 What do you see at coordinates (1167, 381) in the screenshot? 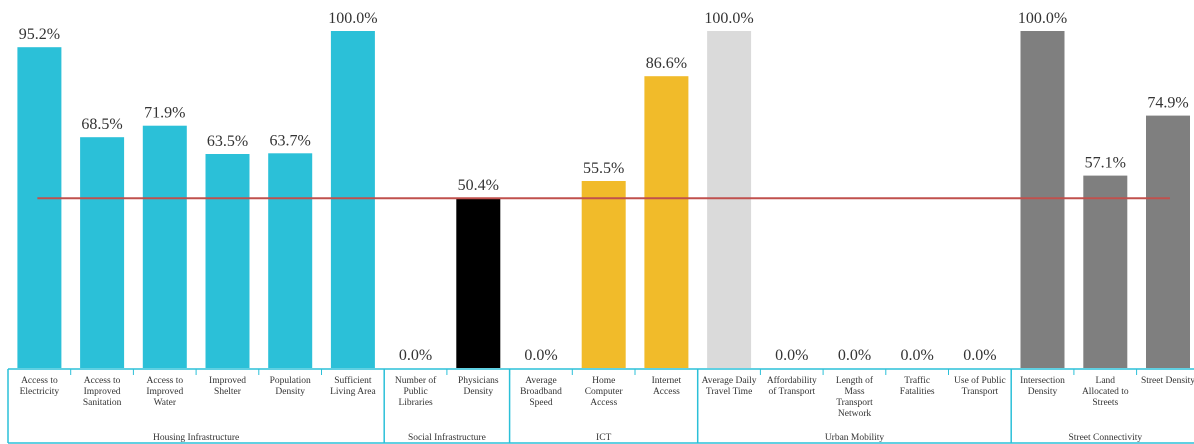
I see `category-label: Street Density` at bounding box center [1167, 381].